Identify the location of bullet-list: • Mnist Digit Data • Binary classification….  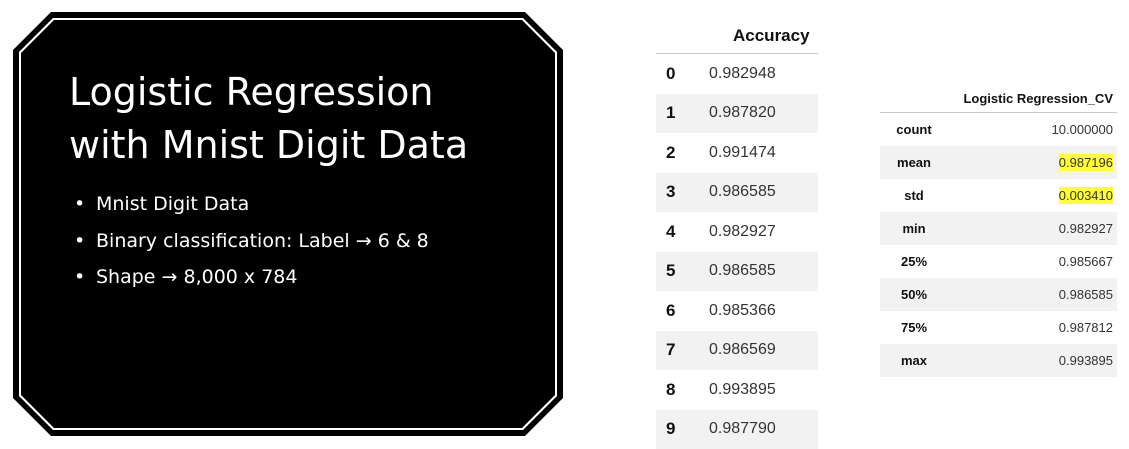
(251, 241).